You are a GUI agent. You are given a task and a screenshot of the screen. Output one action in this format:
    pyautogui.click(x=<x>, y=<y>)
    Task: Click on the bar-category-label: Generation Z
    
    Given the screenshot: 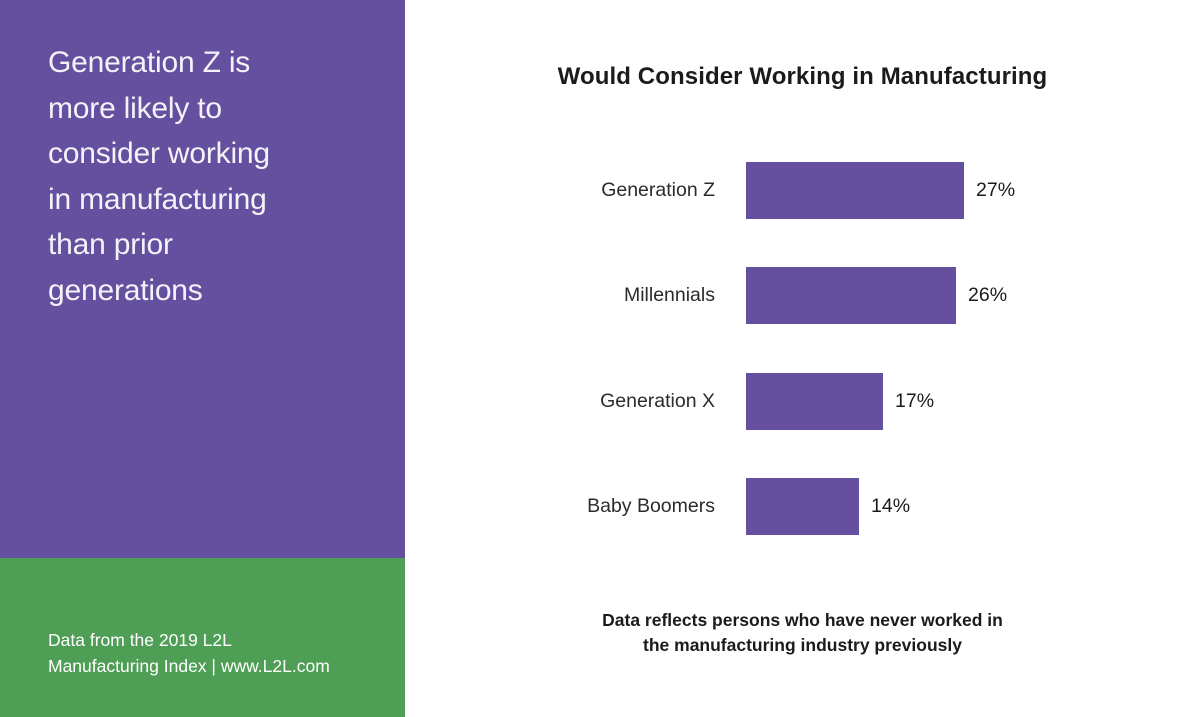 What is the action you would take?
    pyautogui.click(x=658, y=190)
    